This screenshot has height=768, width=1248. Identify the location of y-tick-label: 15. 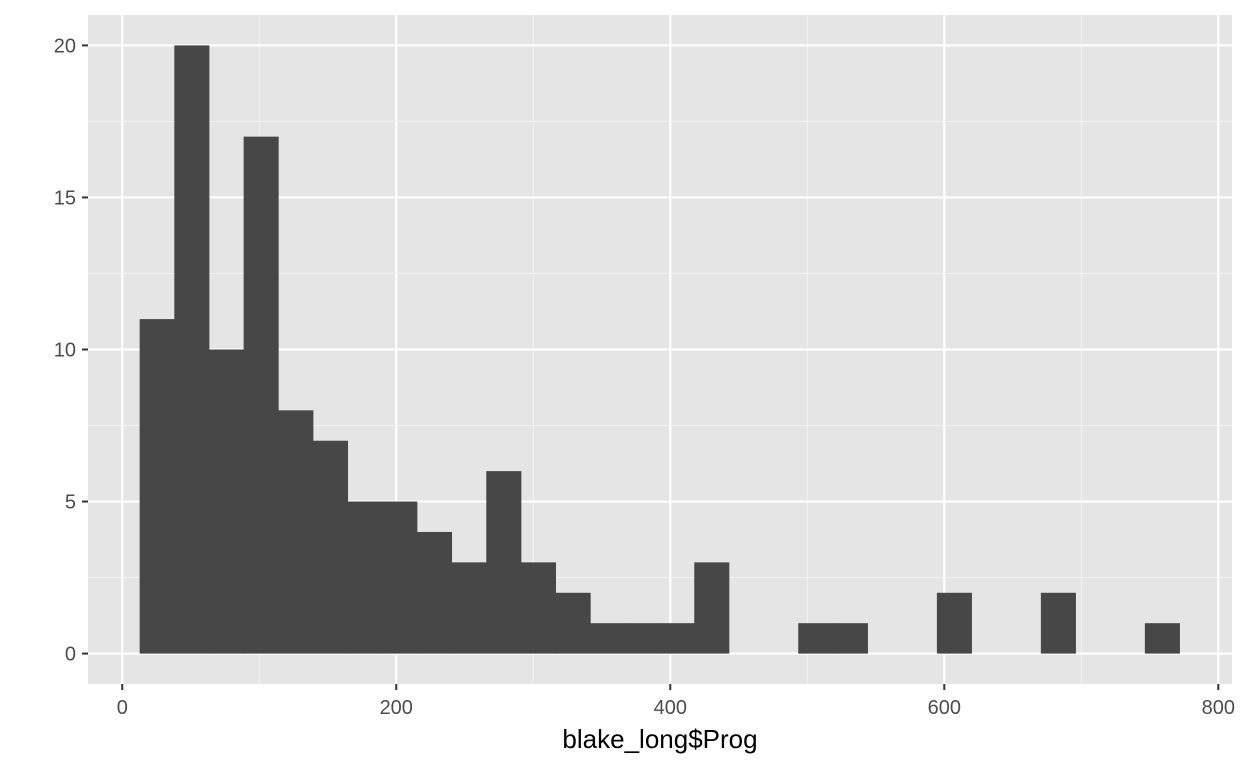
(65, 198).